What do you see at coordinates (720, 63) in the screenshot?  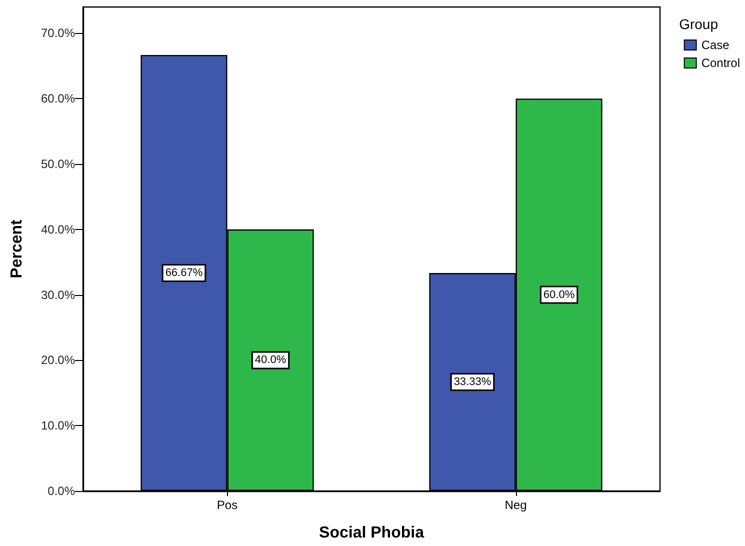 I see `legend-label: Control` at bounding box center [720, 63].